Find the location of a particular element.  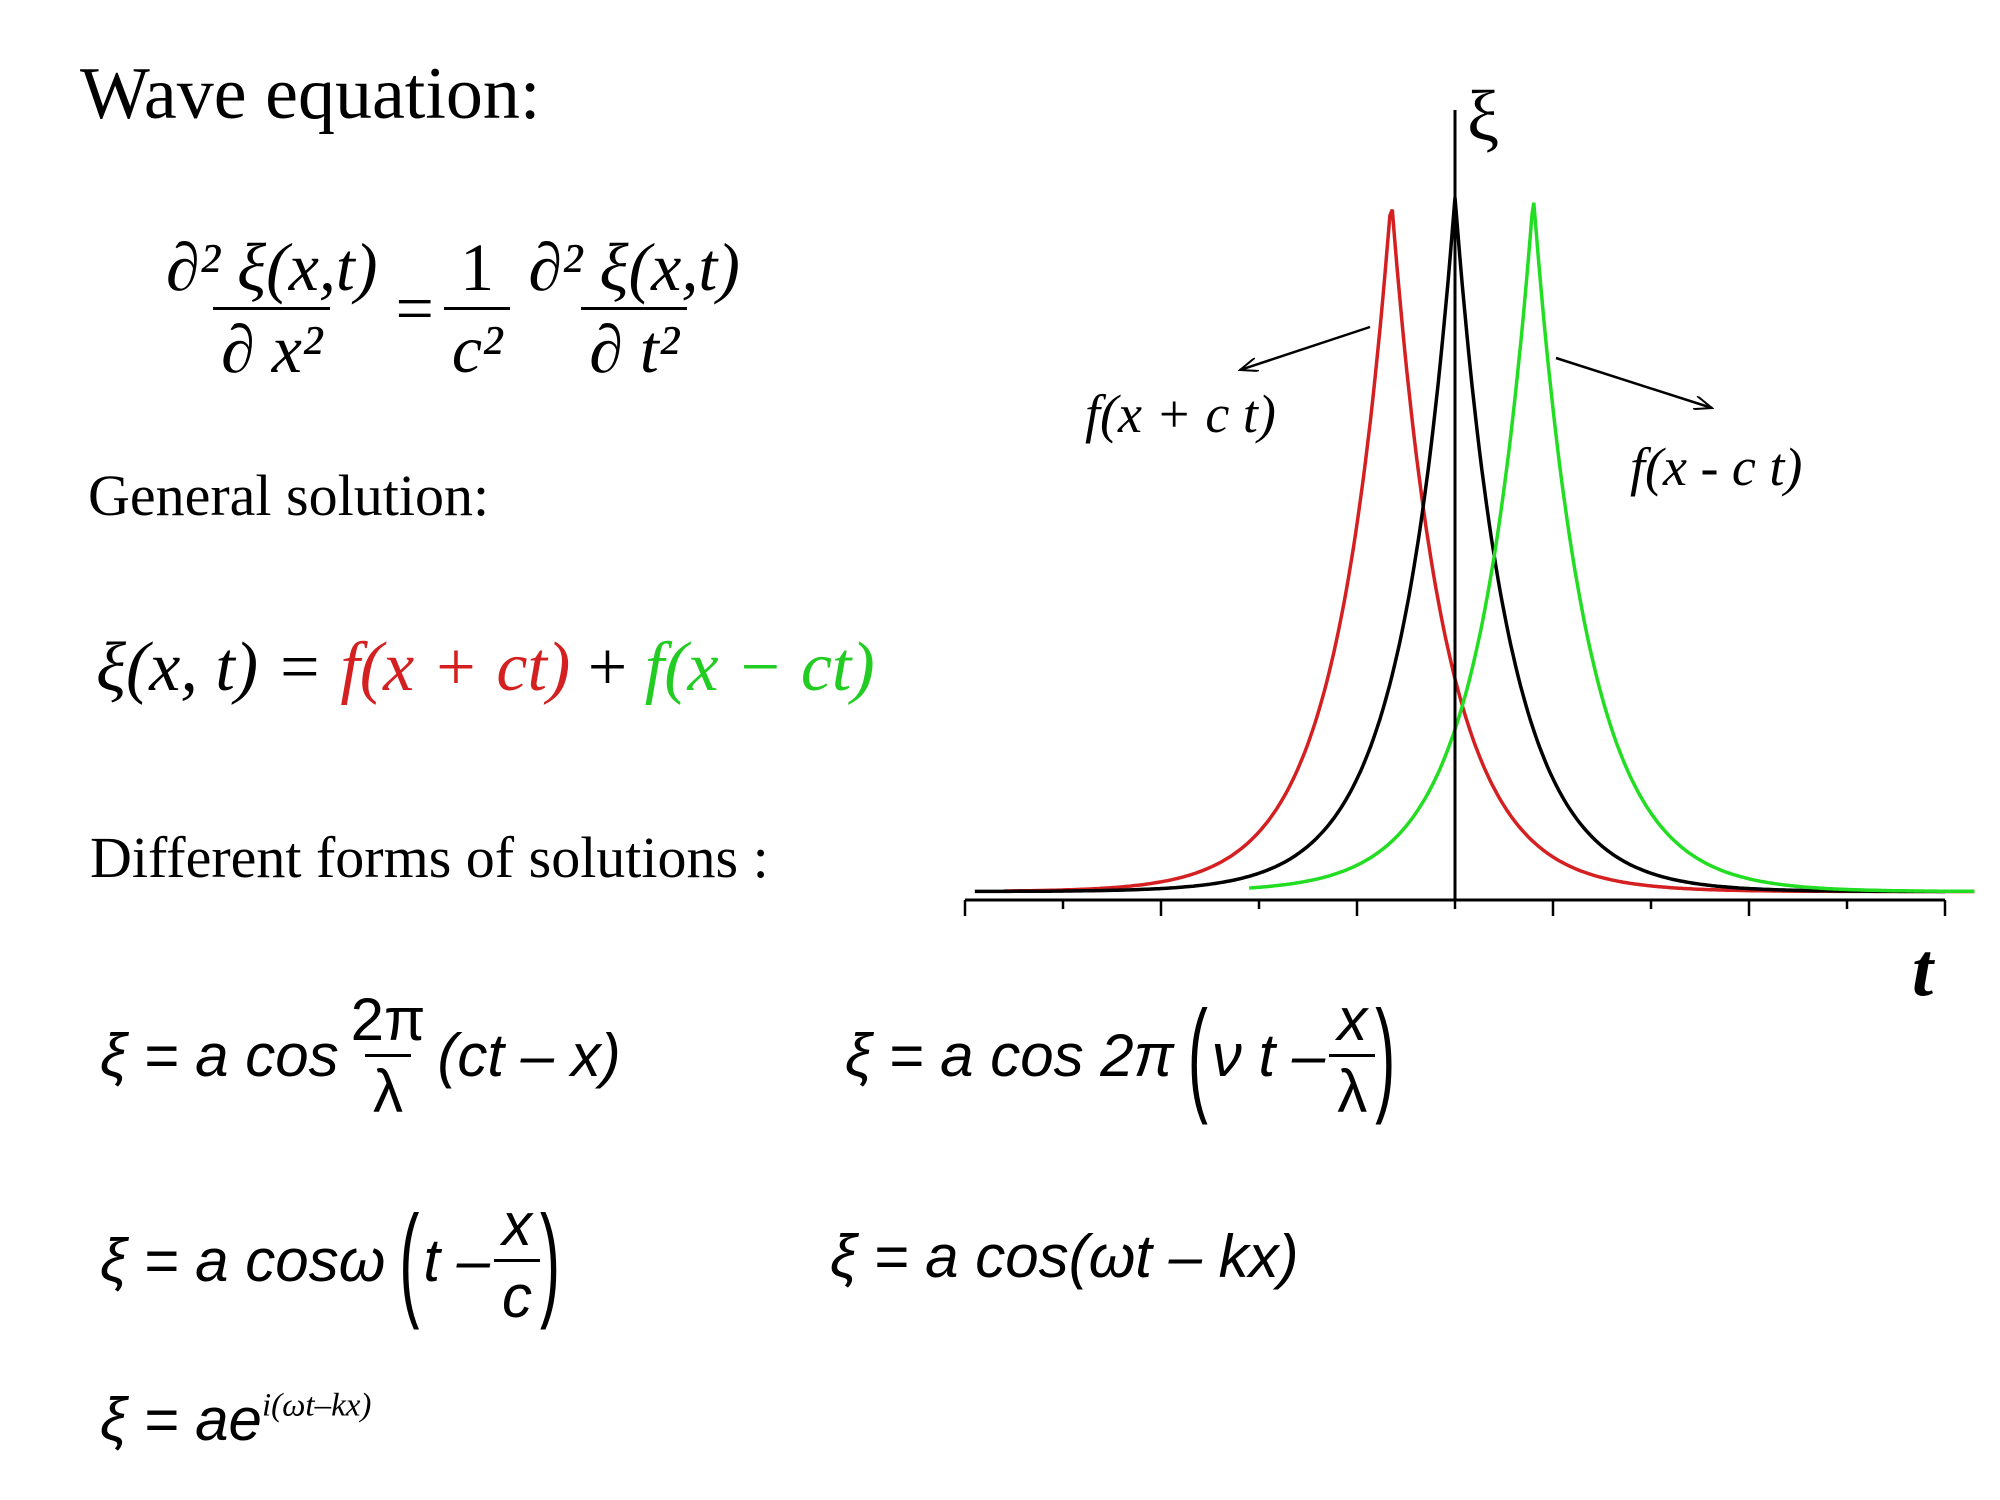

general-solution-equation: ξ(x, t) = f(x + ct) + f(x − ct) is located at coordinates (485, 668).